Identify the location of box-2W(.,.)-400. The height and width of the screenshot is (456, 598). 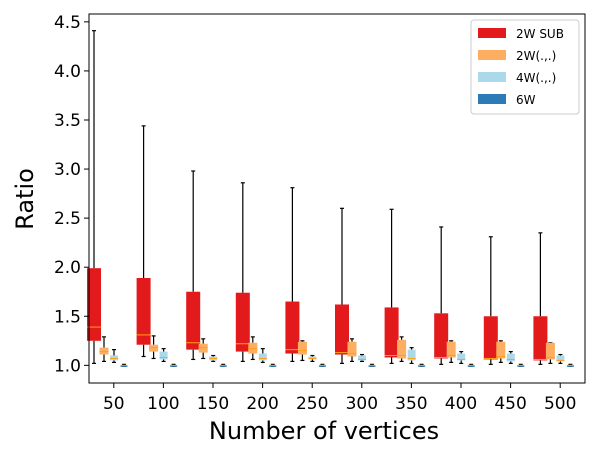
(451, 351).